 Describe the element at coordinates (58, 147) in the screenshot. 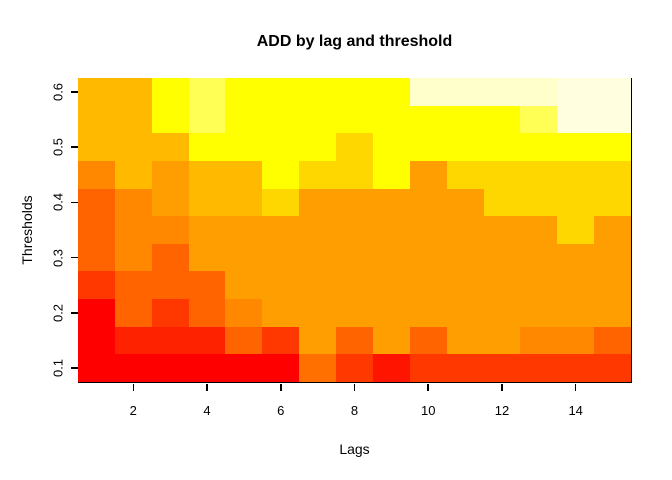

I see `y-axis-tick-label: 0.5` at that location.